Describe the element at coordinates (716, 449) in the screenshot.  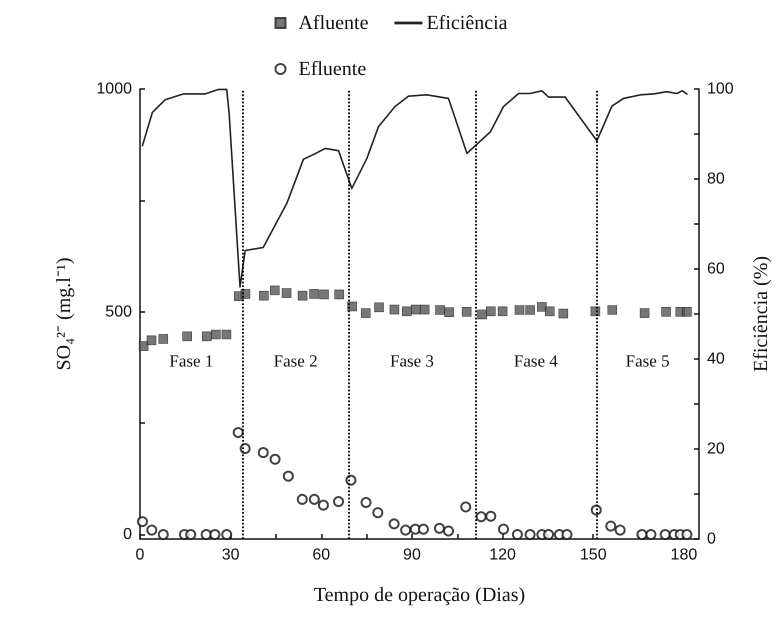
I see `y2-tick-label: 20` at that location.